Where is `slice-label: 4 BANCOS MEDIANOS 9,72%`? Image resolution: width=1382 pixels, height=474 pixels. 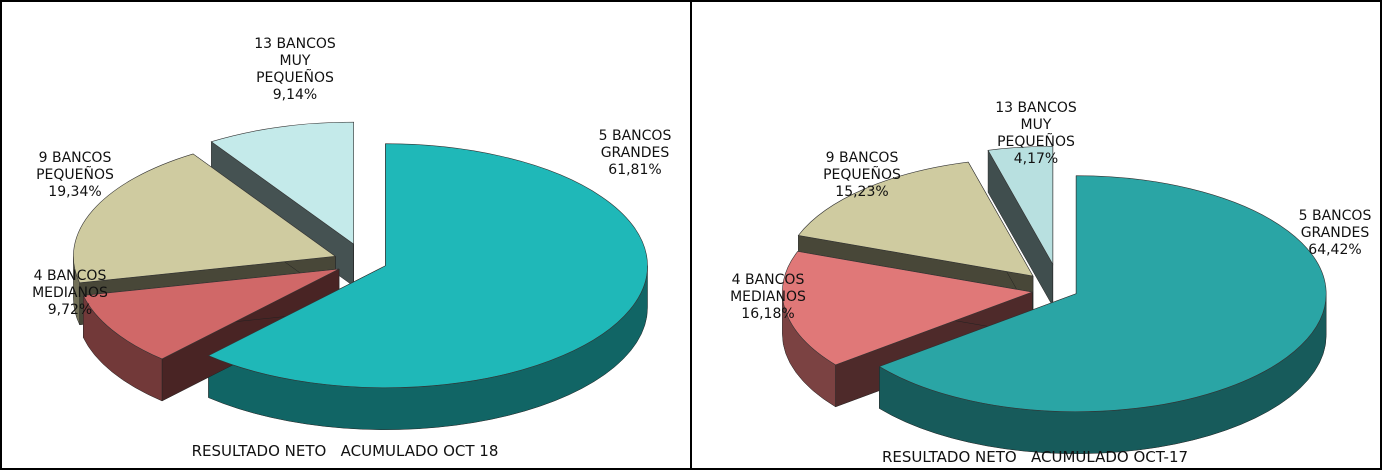
slice-label: 4 BANCOS MEDIANOS 9,72% is located at coordinates (70, 293).